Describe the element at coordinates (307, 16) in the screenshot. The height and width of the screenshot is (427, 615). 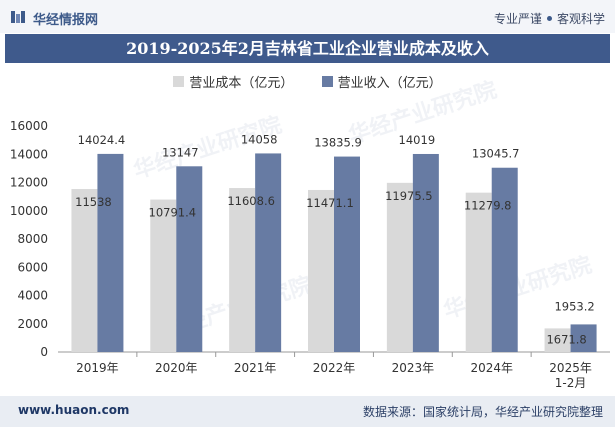
I see `header-bar: 华经情报网 专业严谨 客观科学` at that location.